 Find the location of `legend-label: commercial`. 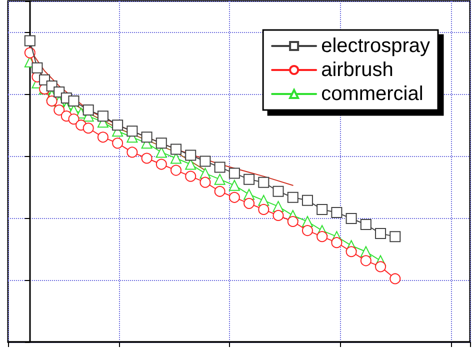

legend-label: commercial is located at coordinates (372, 94).